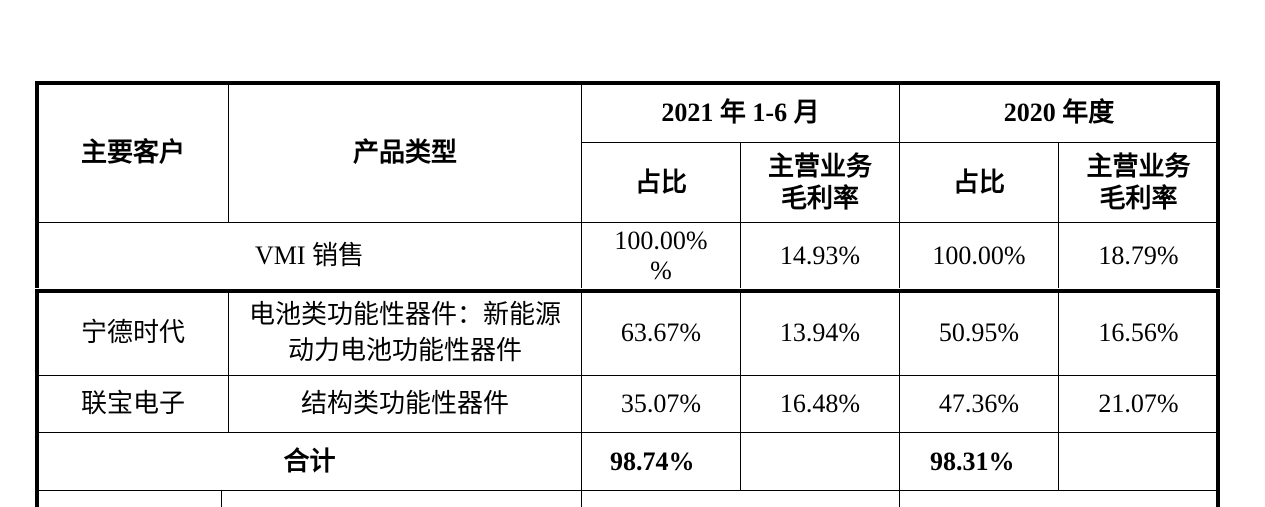 The height and width of the screenshot is (507, 1265). I want to click on header-cell: 2020 年度, so click(1059, 113).